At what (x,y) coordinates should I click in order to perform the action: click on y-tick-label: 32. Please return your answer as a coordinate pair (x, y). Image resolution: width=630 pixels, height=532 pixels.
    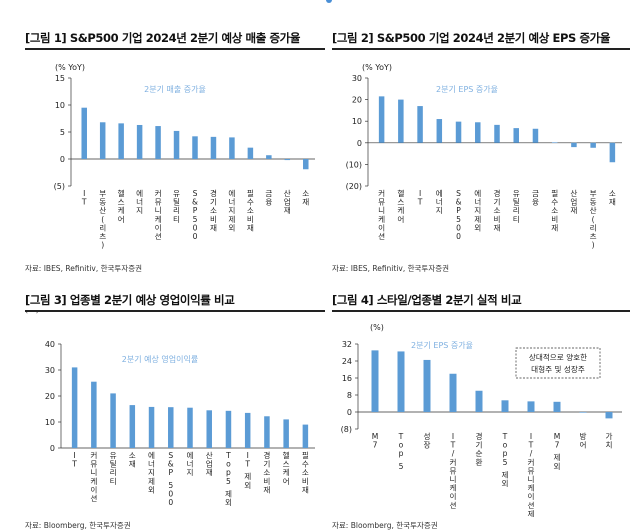
    Looking at the image, I should click on (347, 344).